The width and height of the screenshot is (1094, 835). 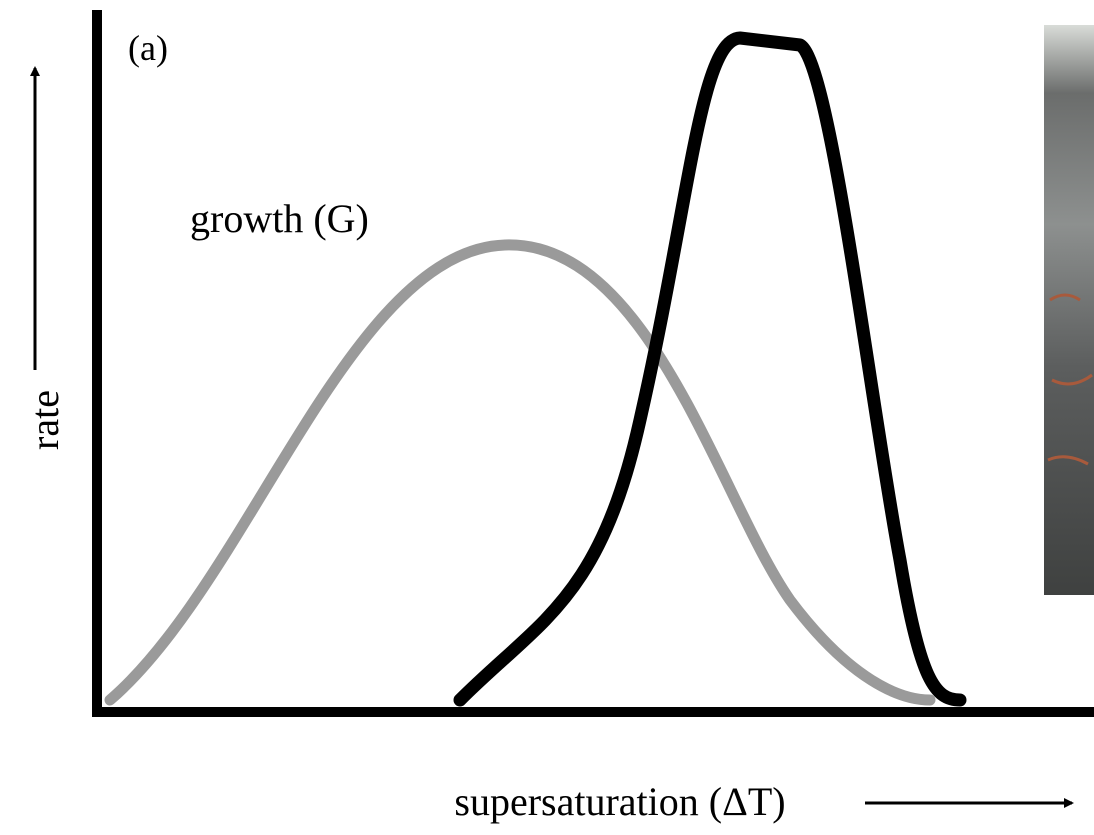 I want to click on x-axis-label: supersaturation (ΔT), so click(x=619, y=801).